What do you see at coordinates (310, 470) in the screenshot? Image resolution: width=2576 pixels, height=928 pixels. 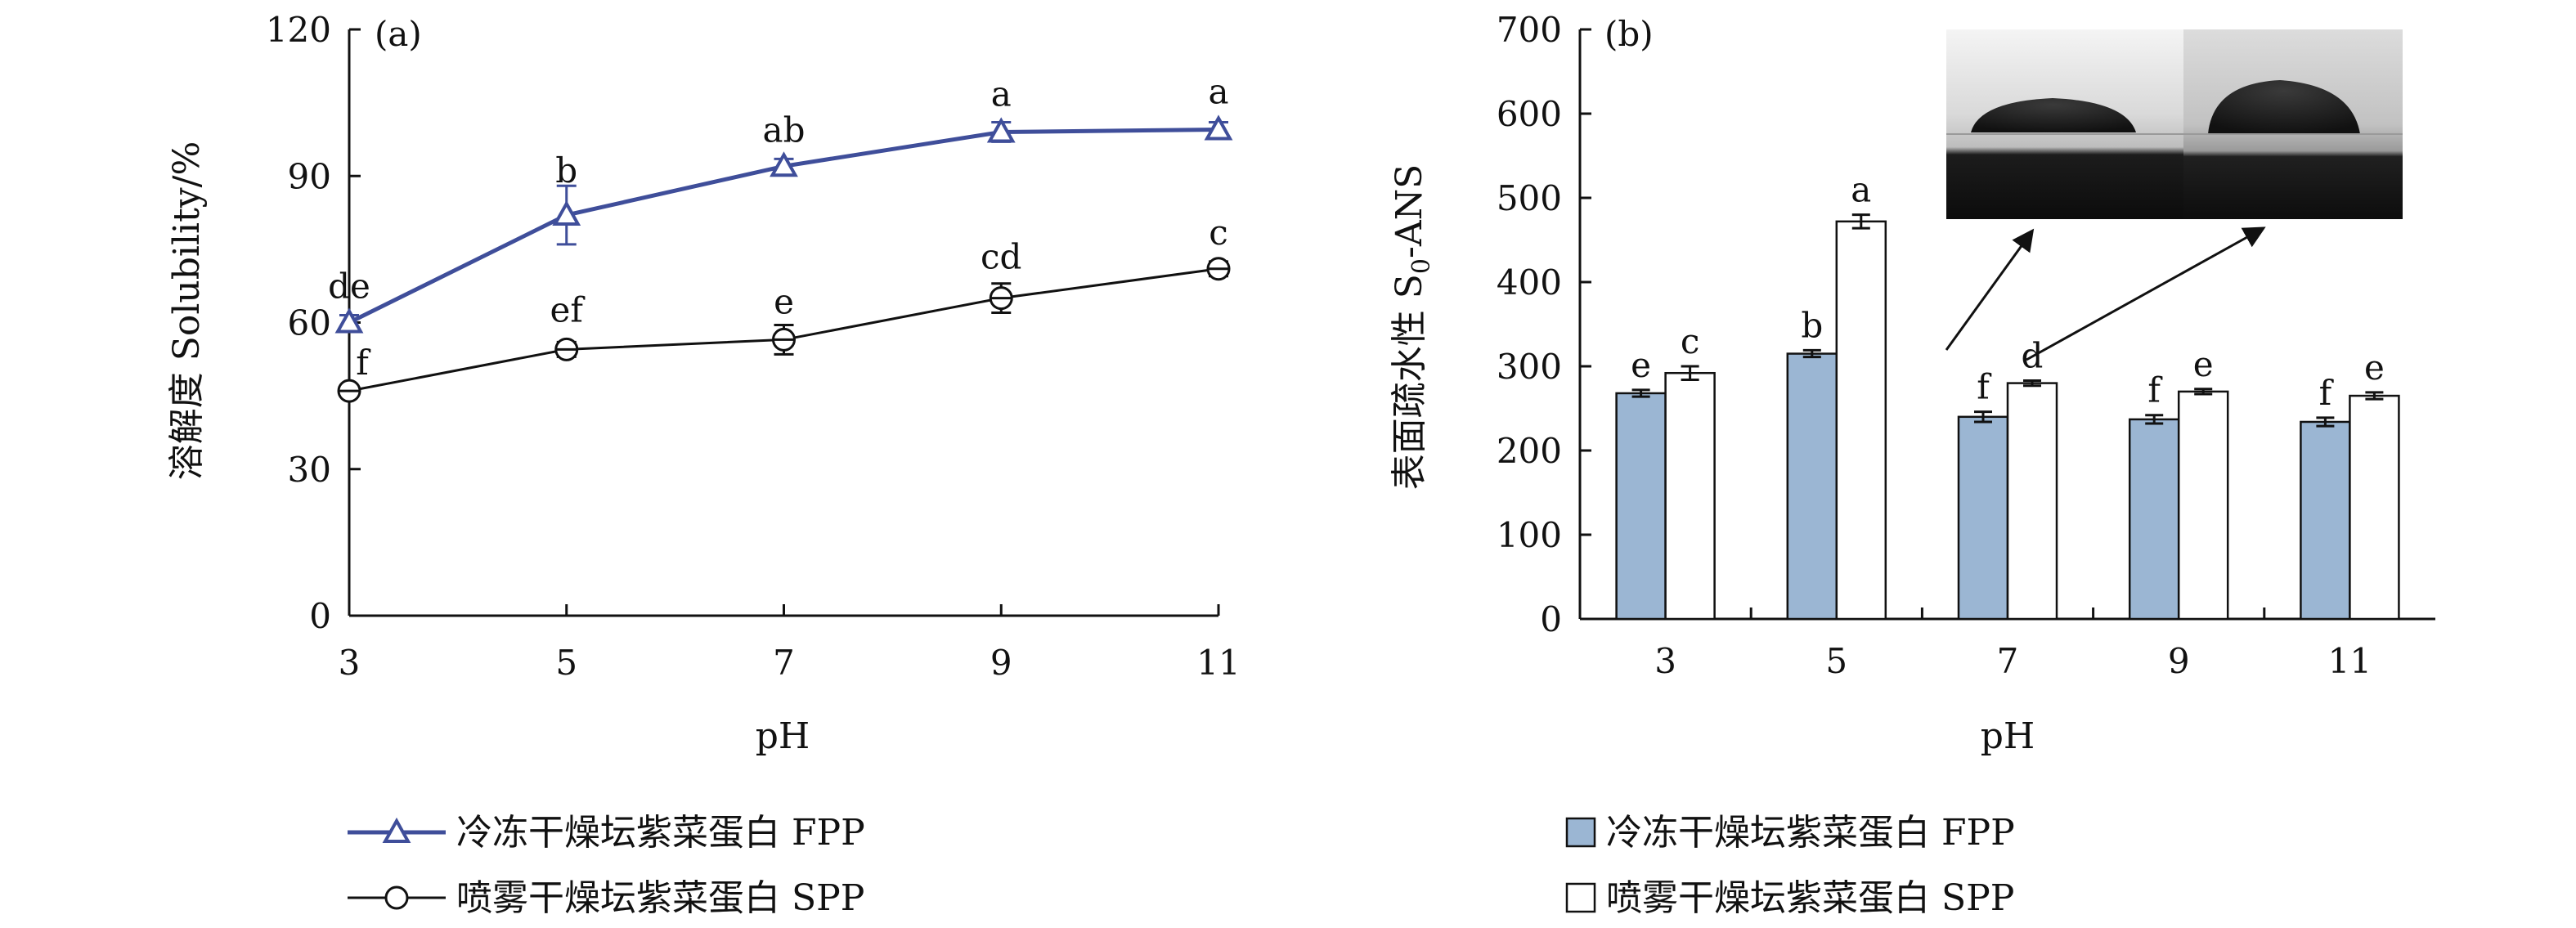 I see `y-tick-label: 30` at bounding box center [310, 470].